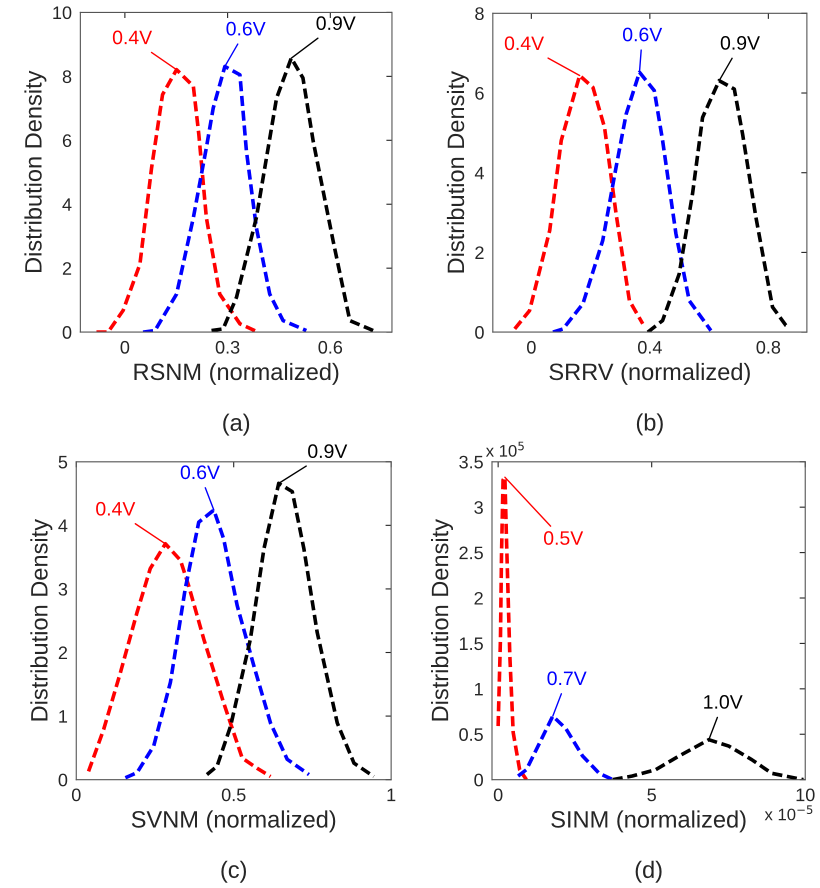 The width and height of the screenshot is (820, 888). Describe the element at coordinates (723, 702) in the screenshot. I see `series-label: 1.0V` at that location.